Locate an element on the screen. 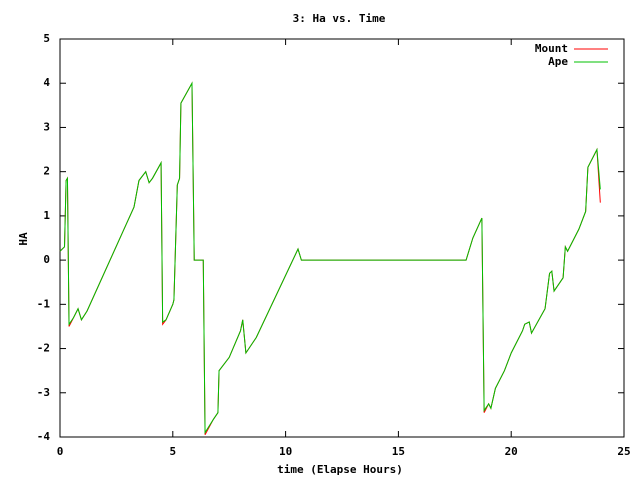  y-tick-label: 2 is located at coordinates (46, 171).